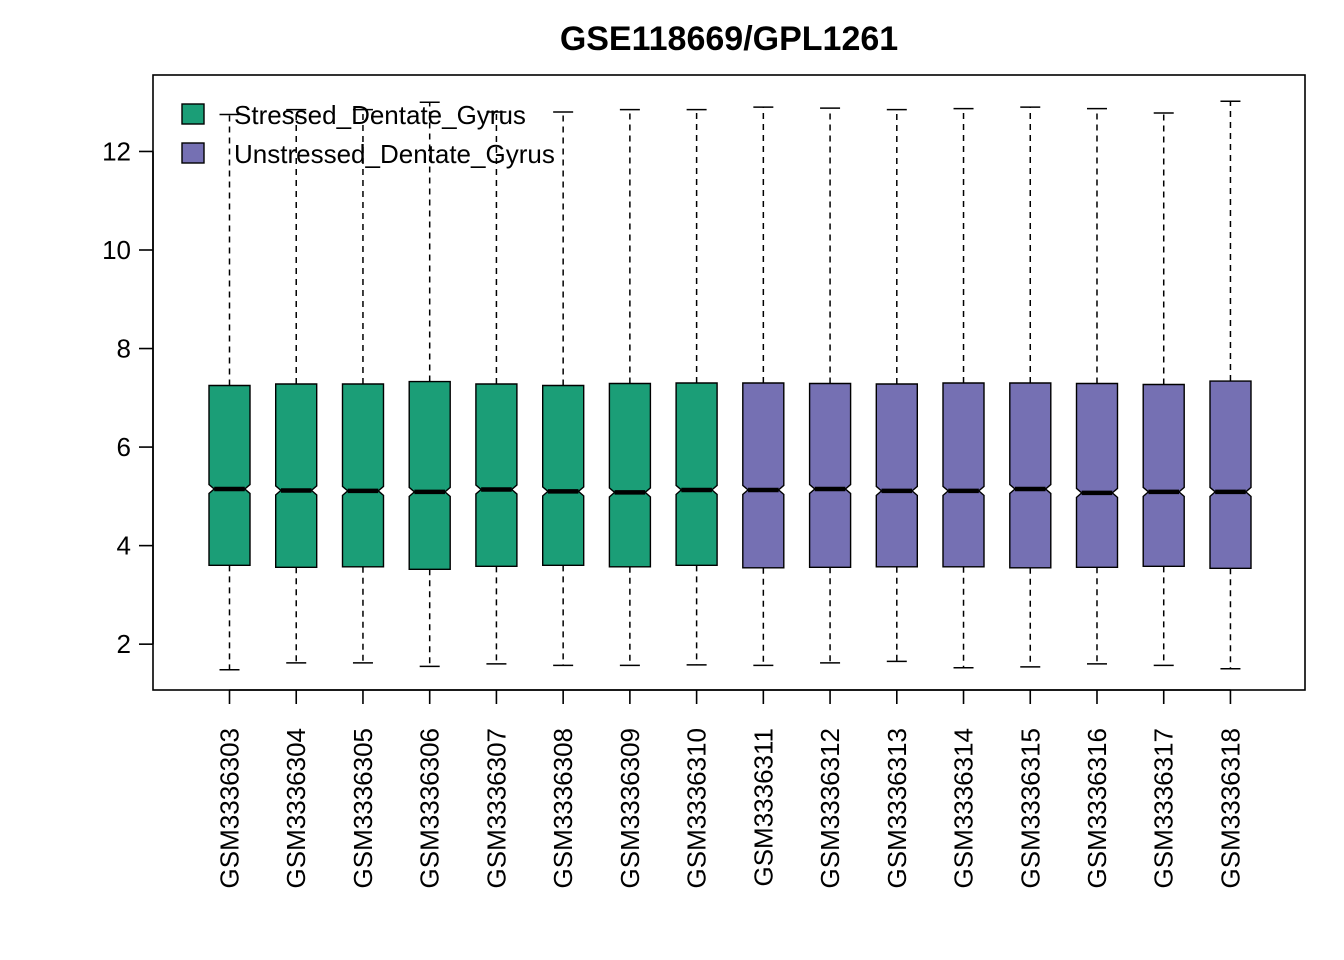 The height and width of the screenshot is (960, 1344). What do you see at coordinates (116, 250) in the screenshot?
I see `y-tick-label: 10` at bounding box center [116, 250].